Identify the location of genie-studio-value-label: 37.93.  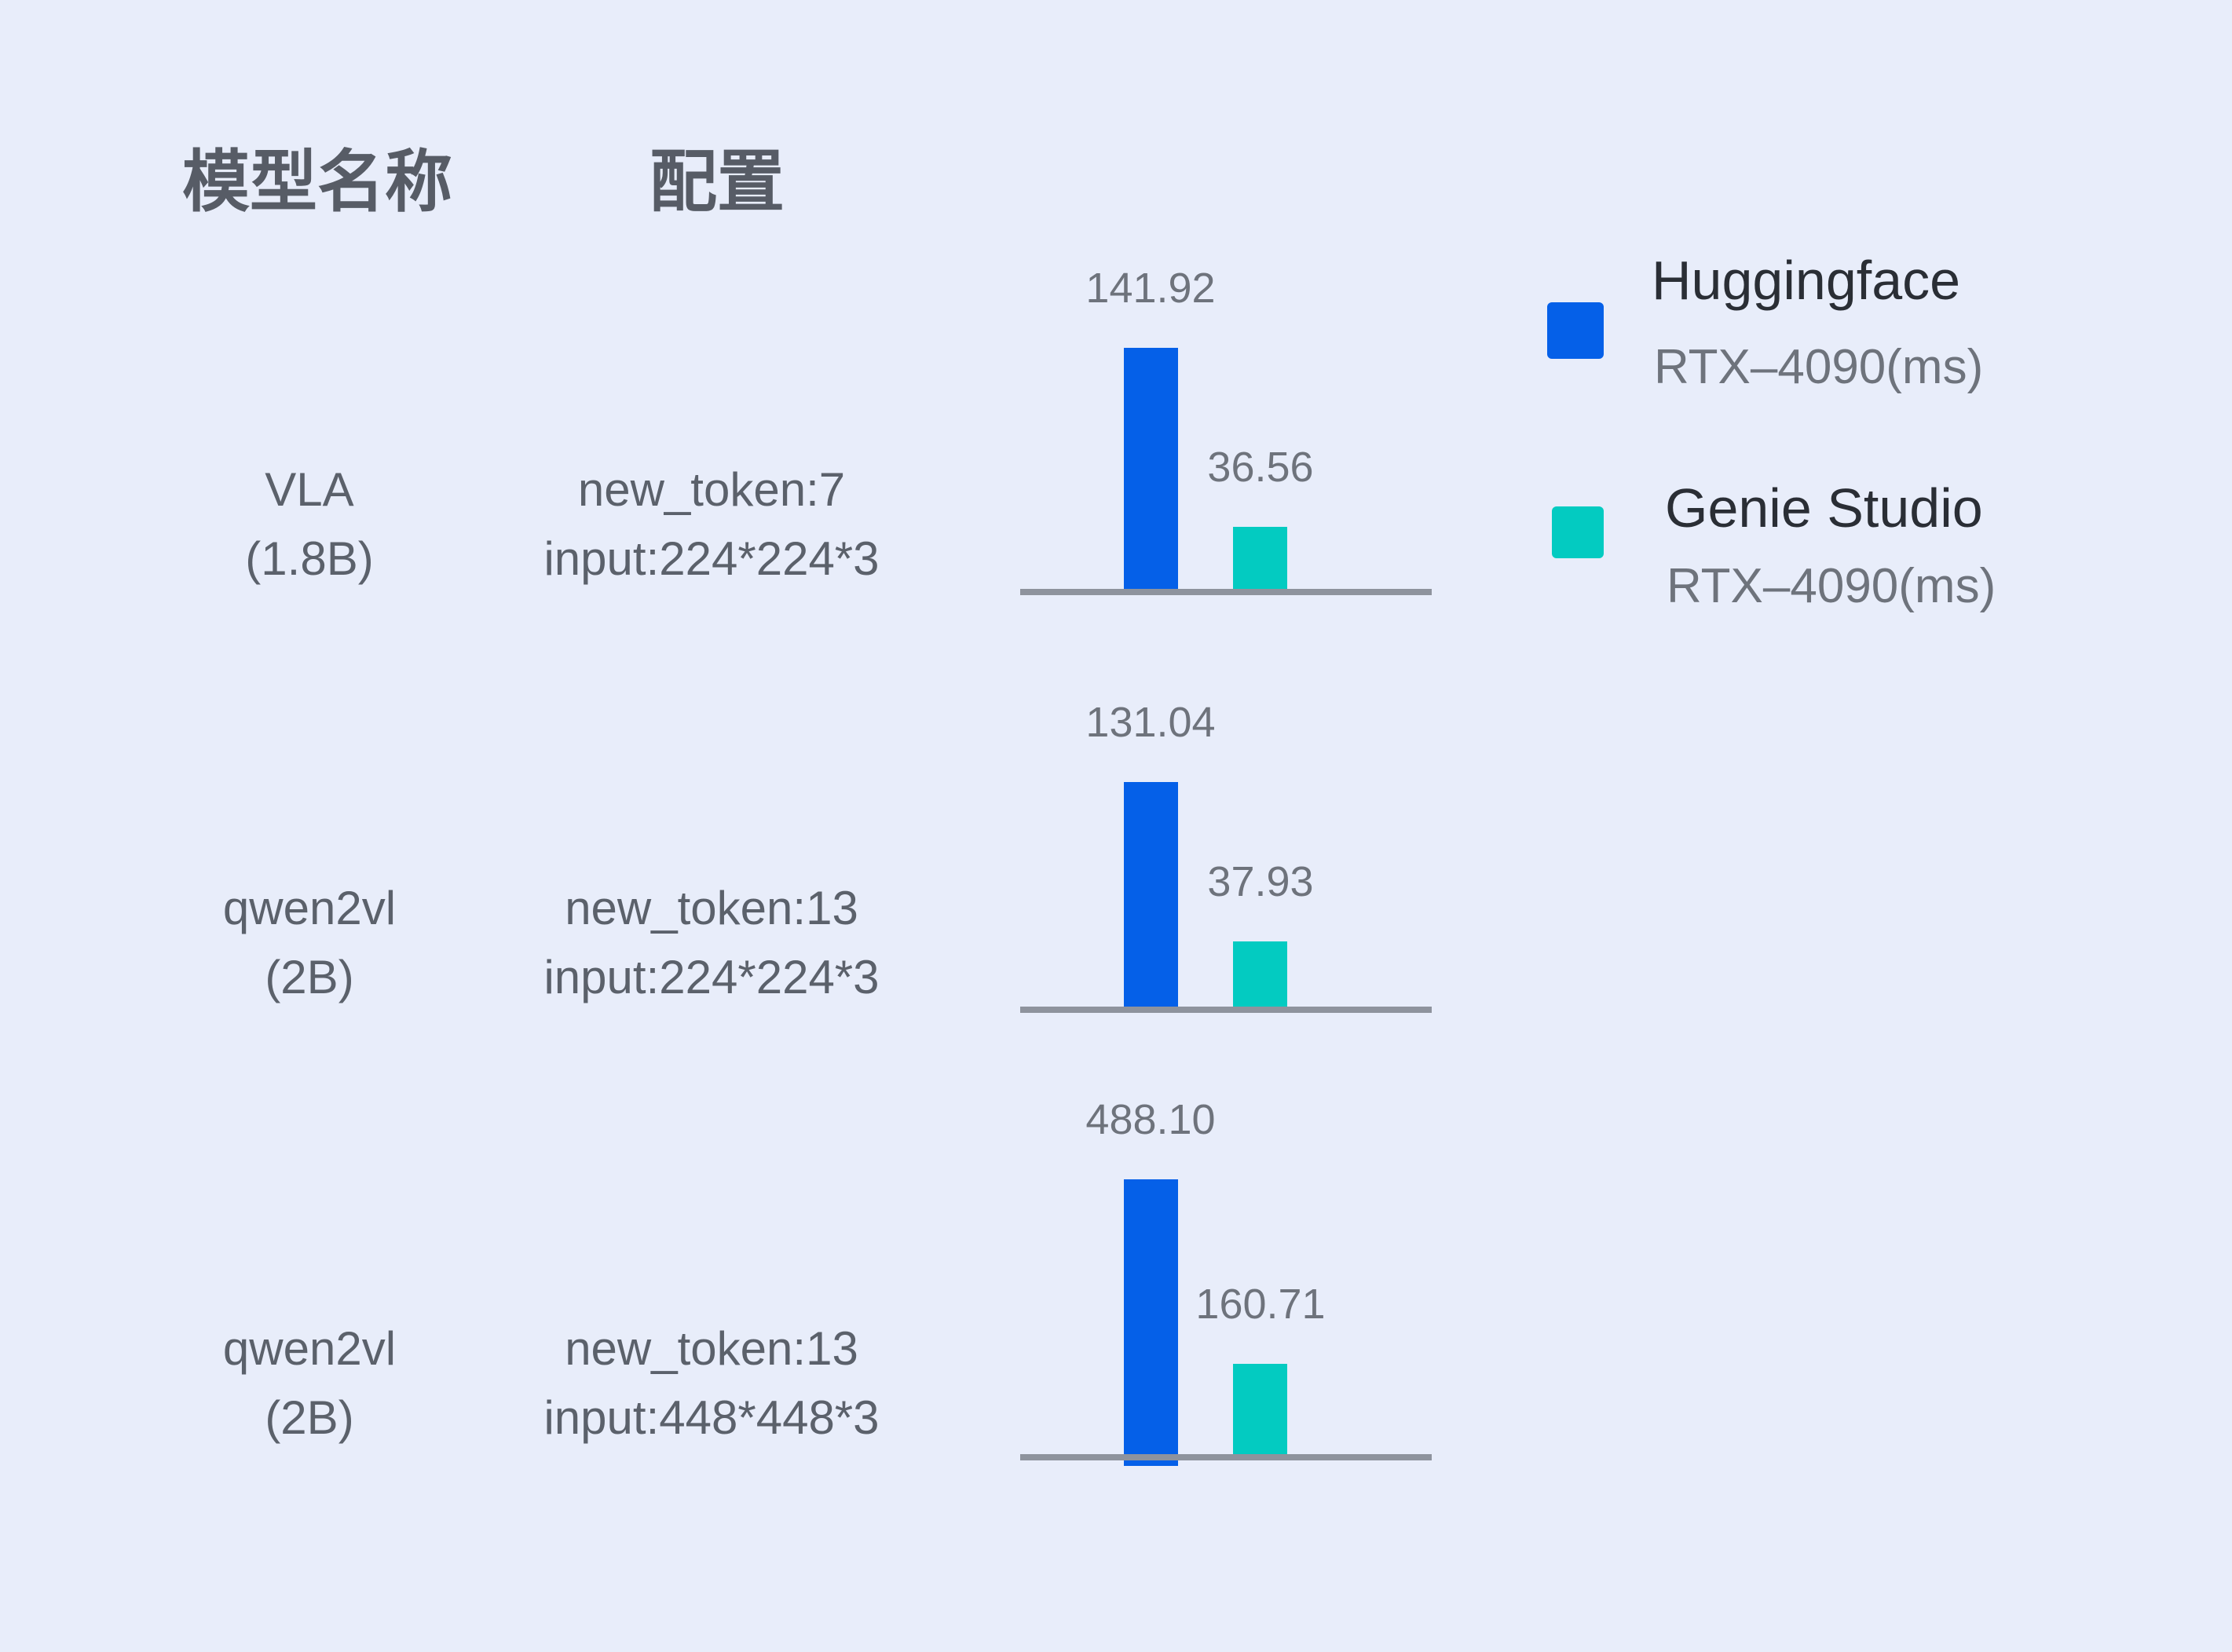
(1260, 881).